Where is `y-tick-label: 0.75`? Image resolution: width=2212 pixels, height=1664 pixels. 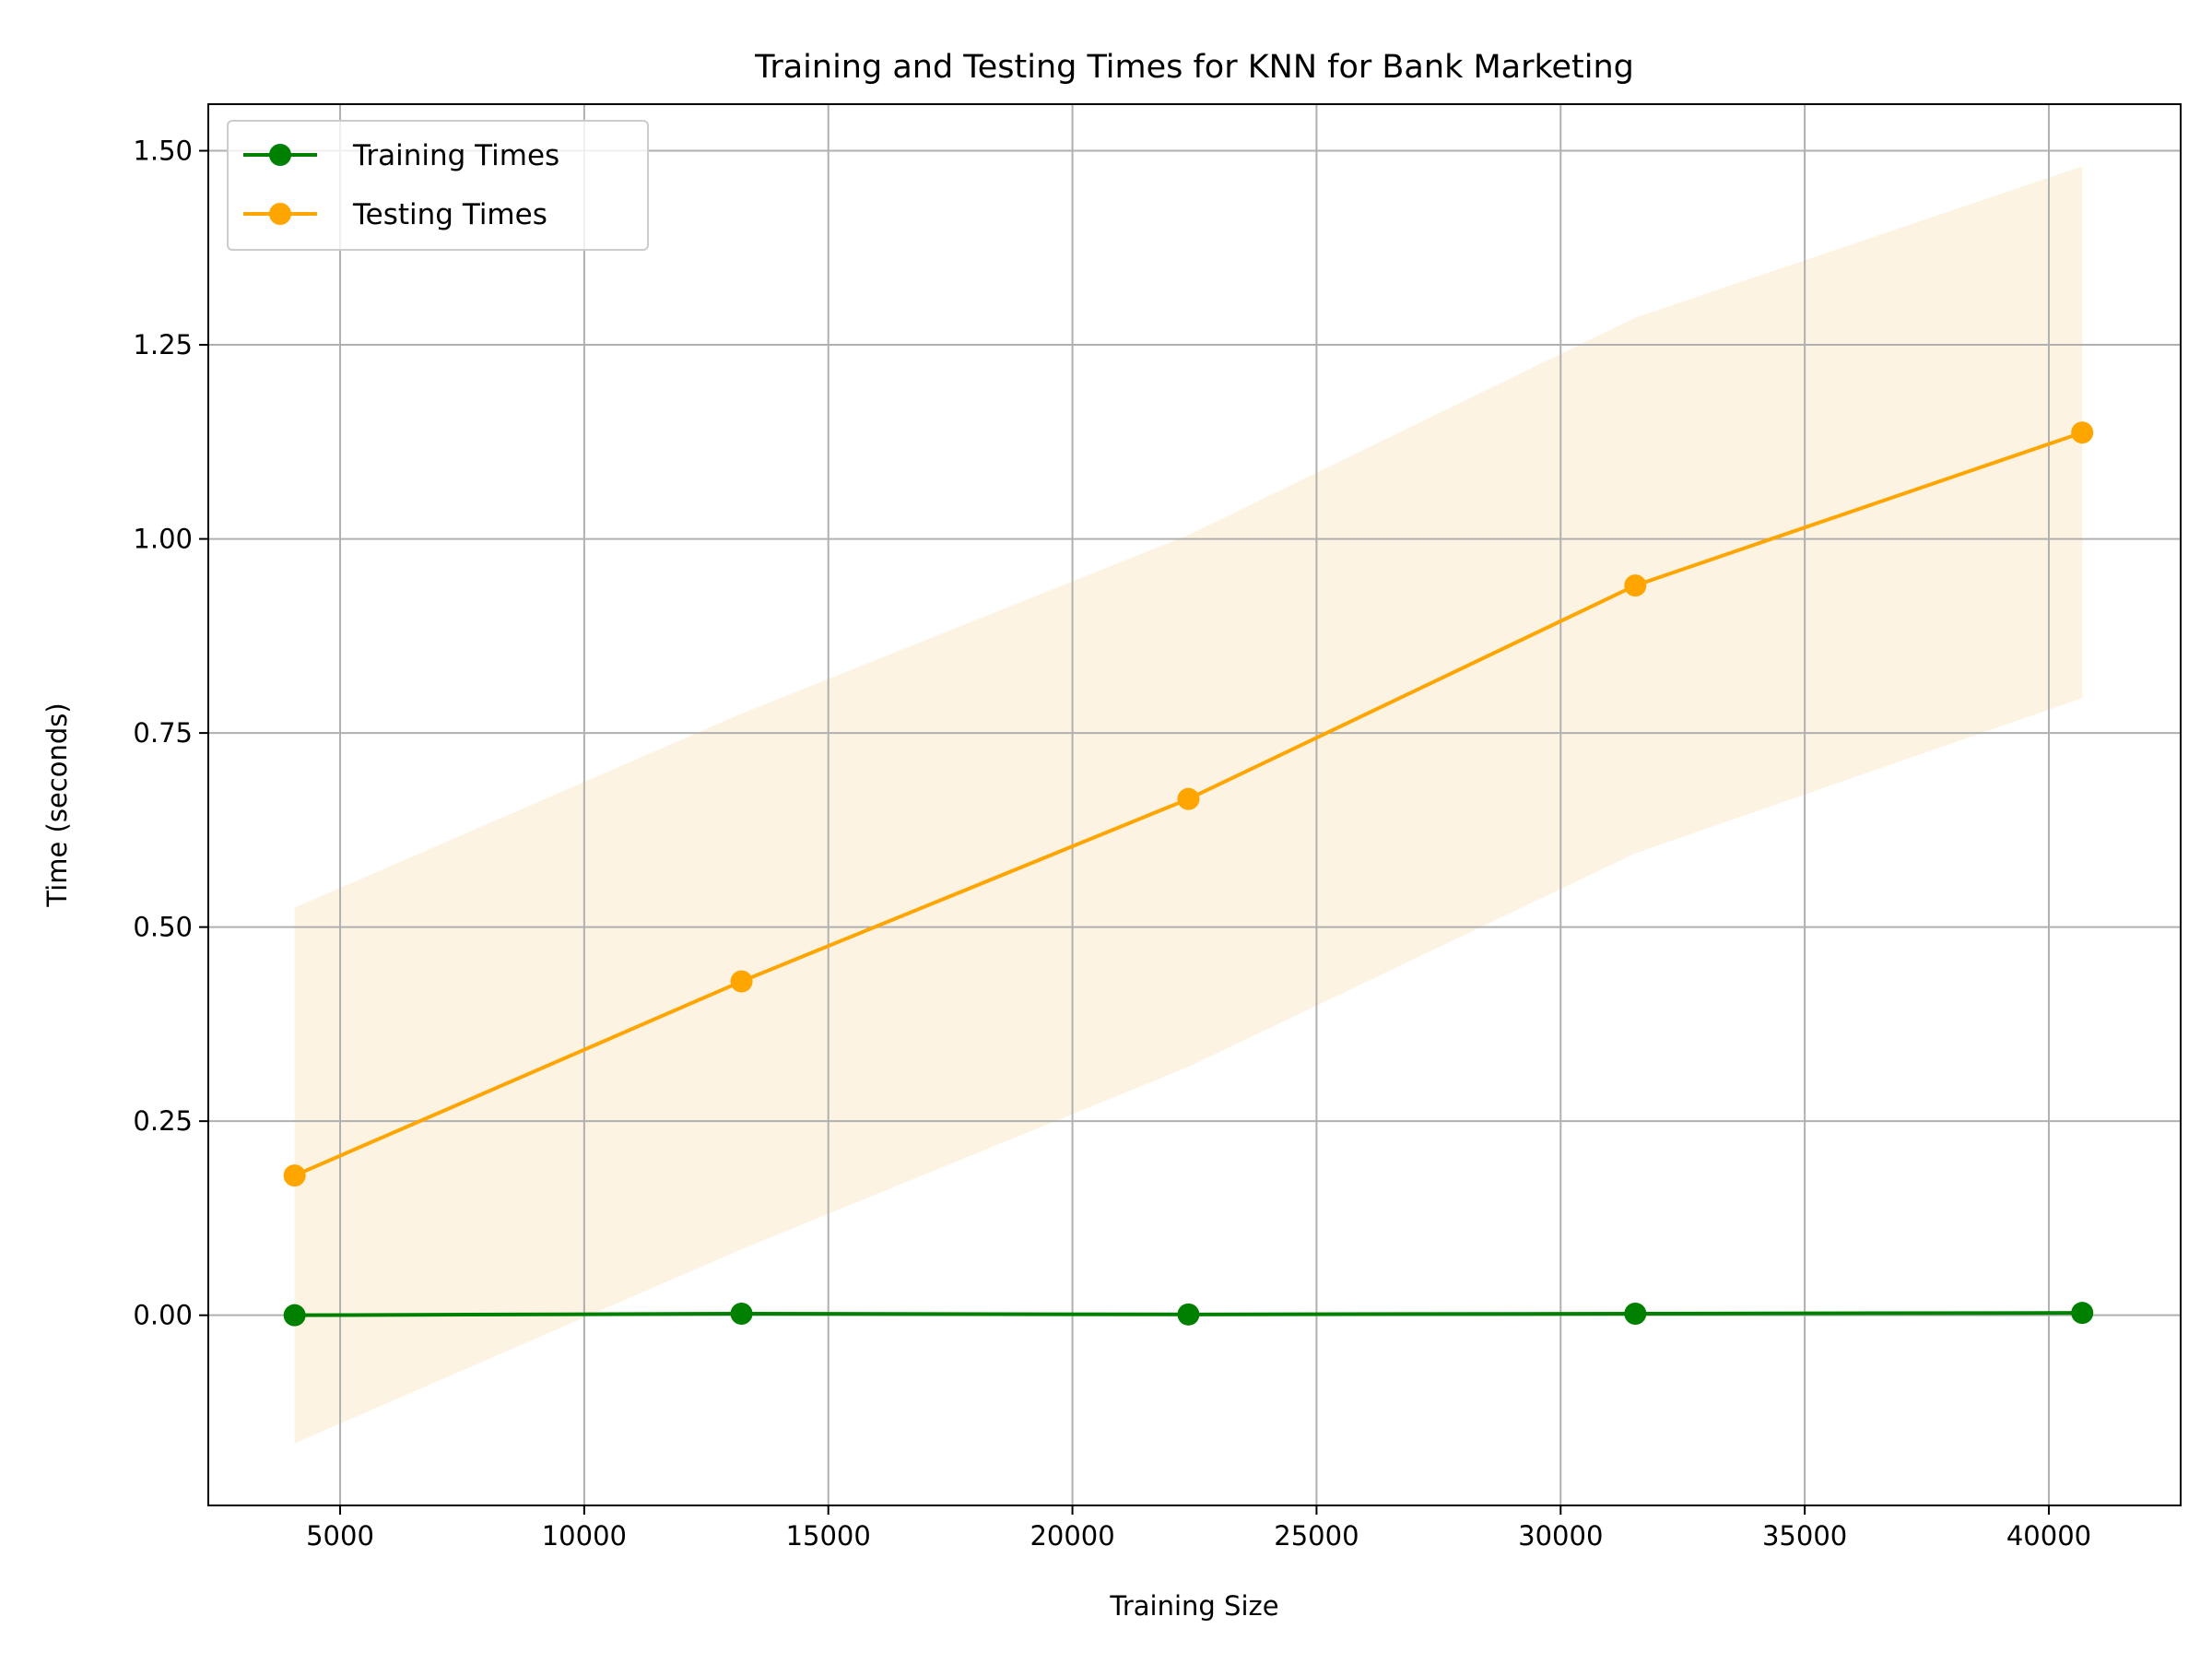
y-tick-label: 0.75 is located at coordinates (163, 733).